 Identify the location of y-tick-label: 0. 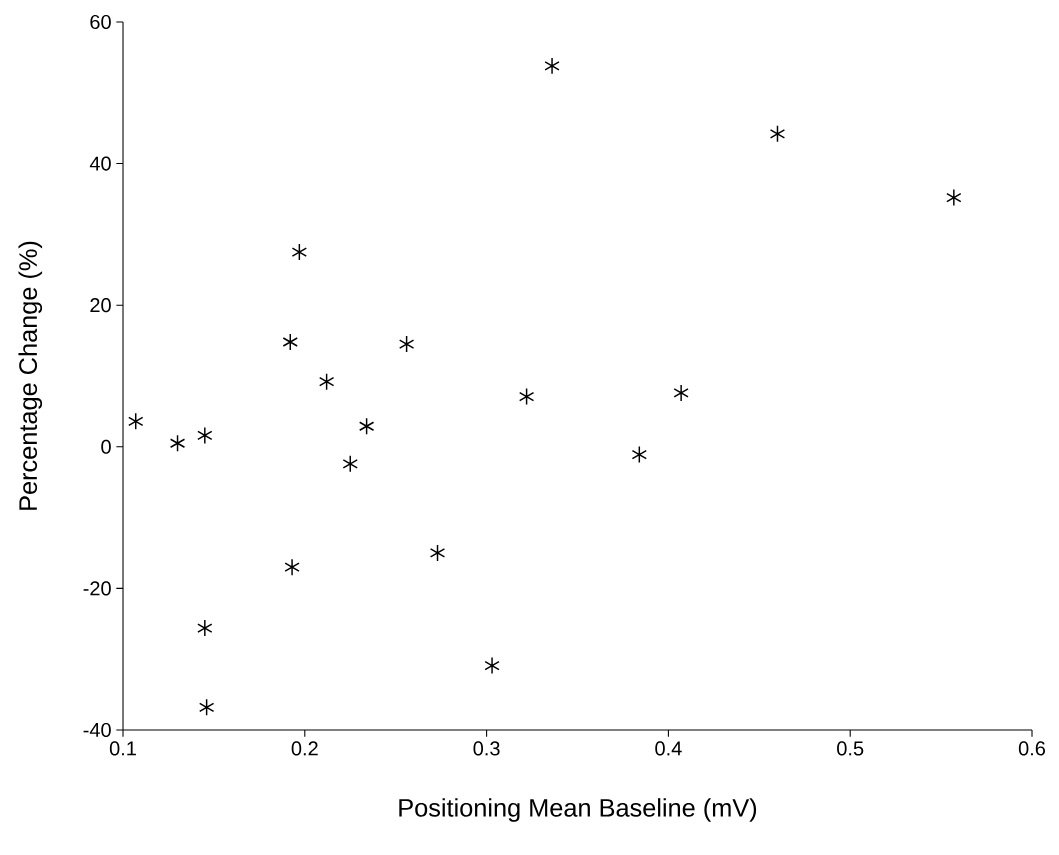
(106, 446).